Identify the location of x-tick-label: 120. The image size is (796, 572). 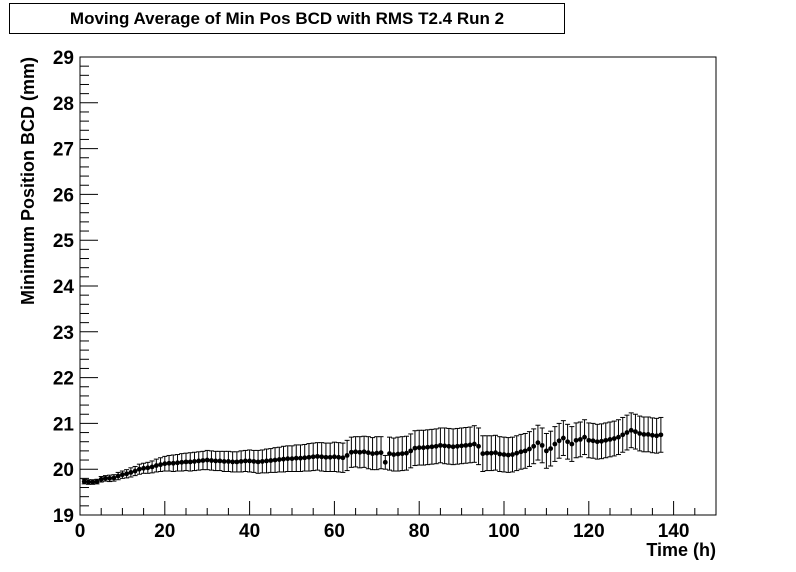
(589, 531).